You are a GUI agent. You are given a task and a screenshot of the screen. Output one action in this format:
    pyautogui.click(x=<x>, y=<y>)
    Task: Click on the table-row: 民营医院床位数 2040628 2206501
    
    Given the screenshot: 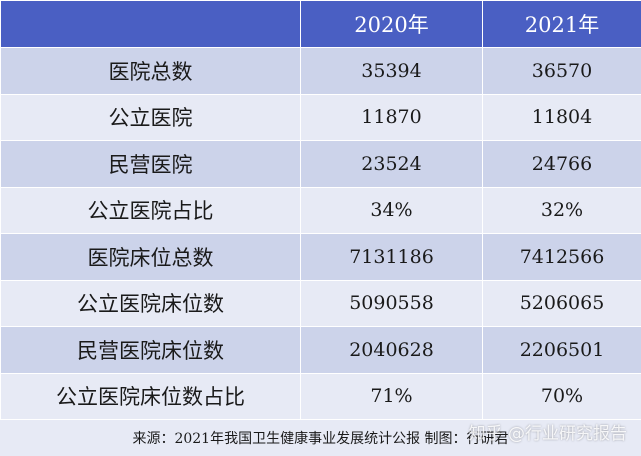 What is the action you would take?
    pyautogui.click(x=320, y=350)
    